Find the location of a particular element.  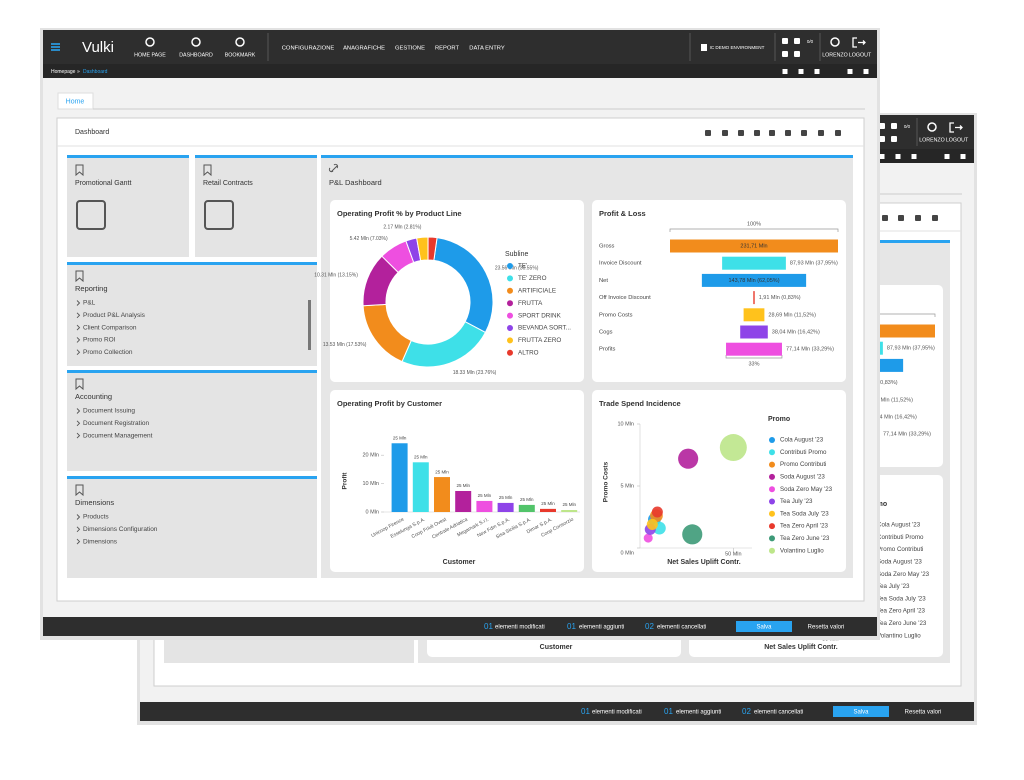

tab-label: Home is located at coordinates (75, 101).